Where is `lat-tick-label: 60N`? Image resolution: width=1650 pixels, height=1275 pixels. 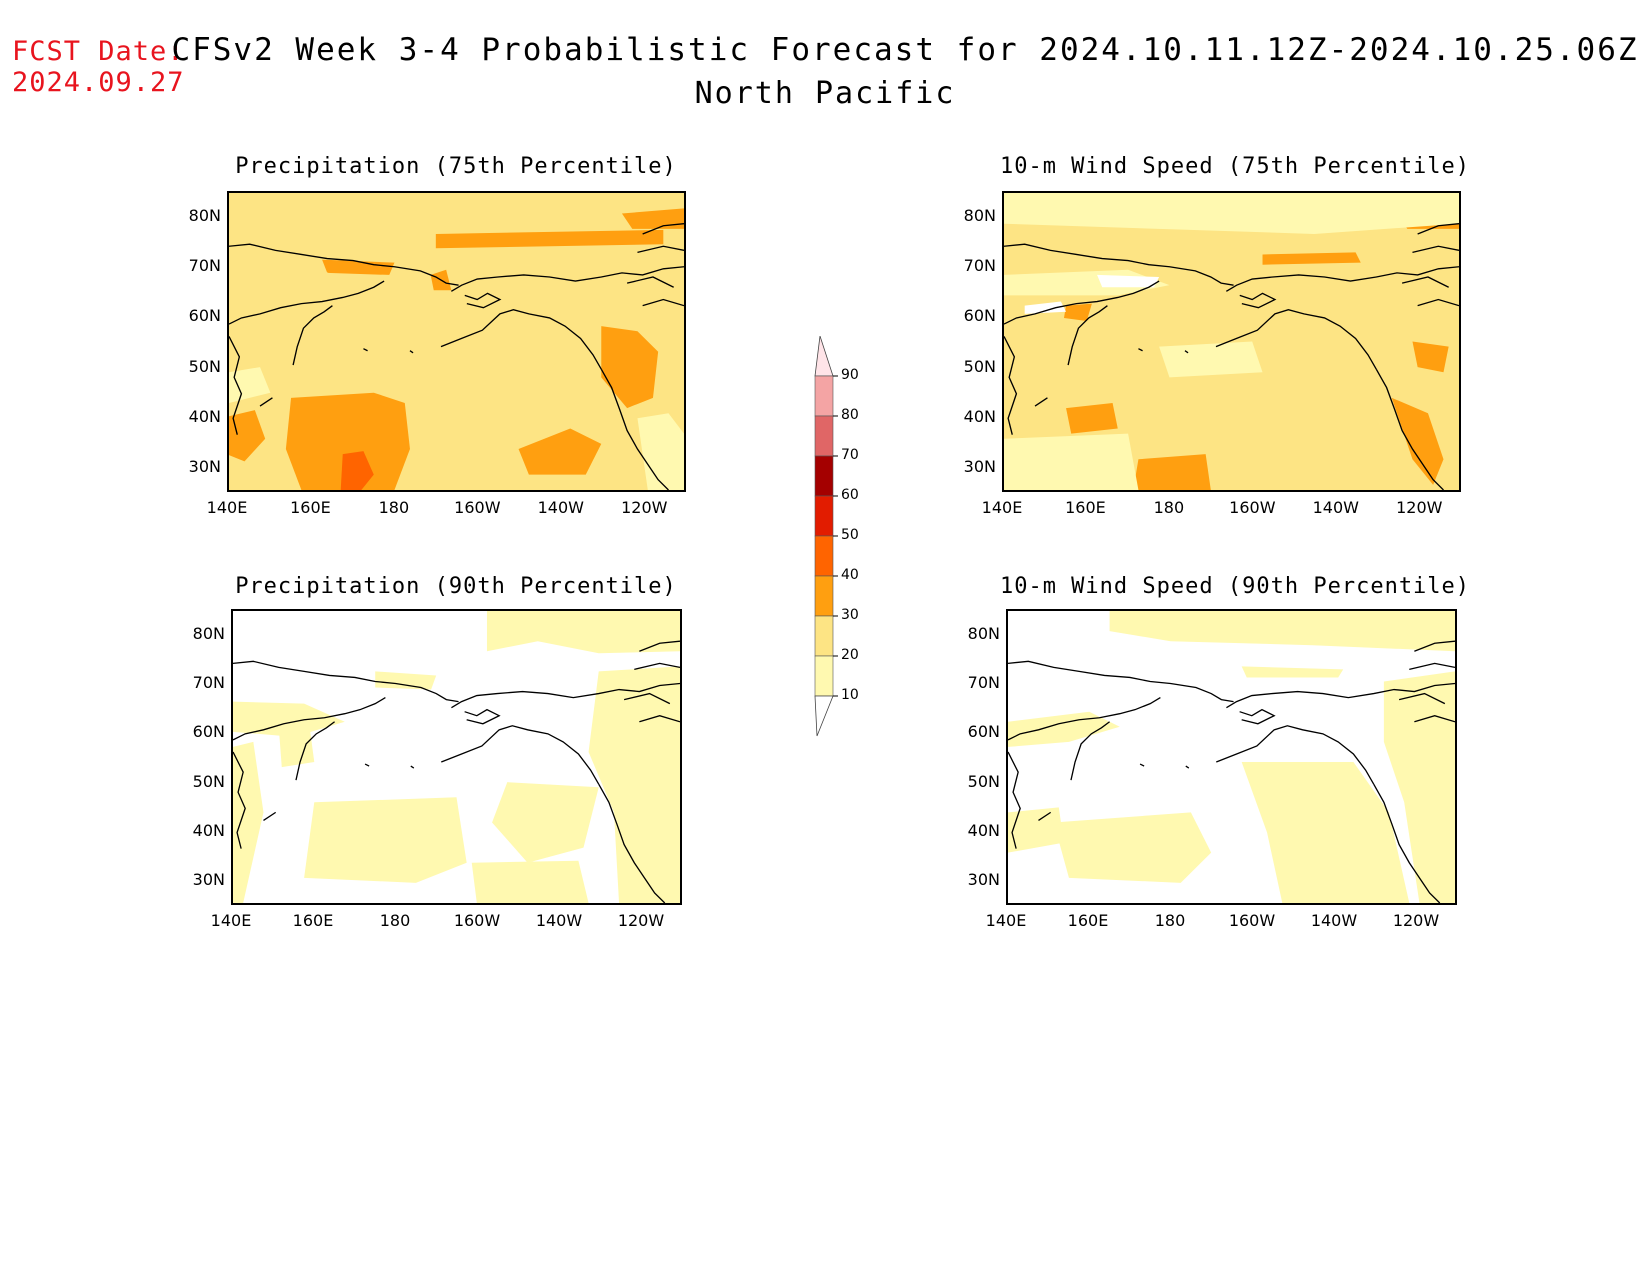 lat-tick-label: 60N is located at coordinates (979, 316).